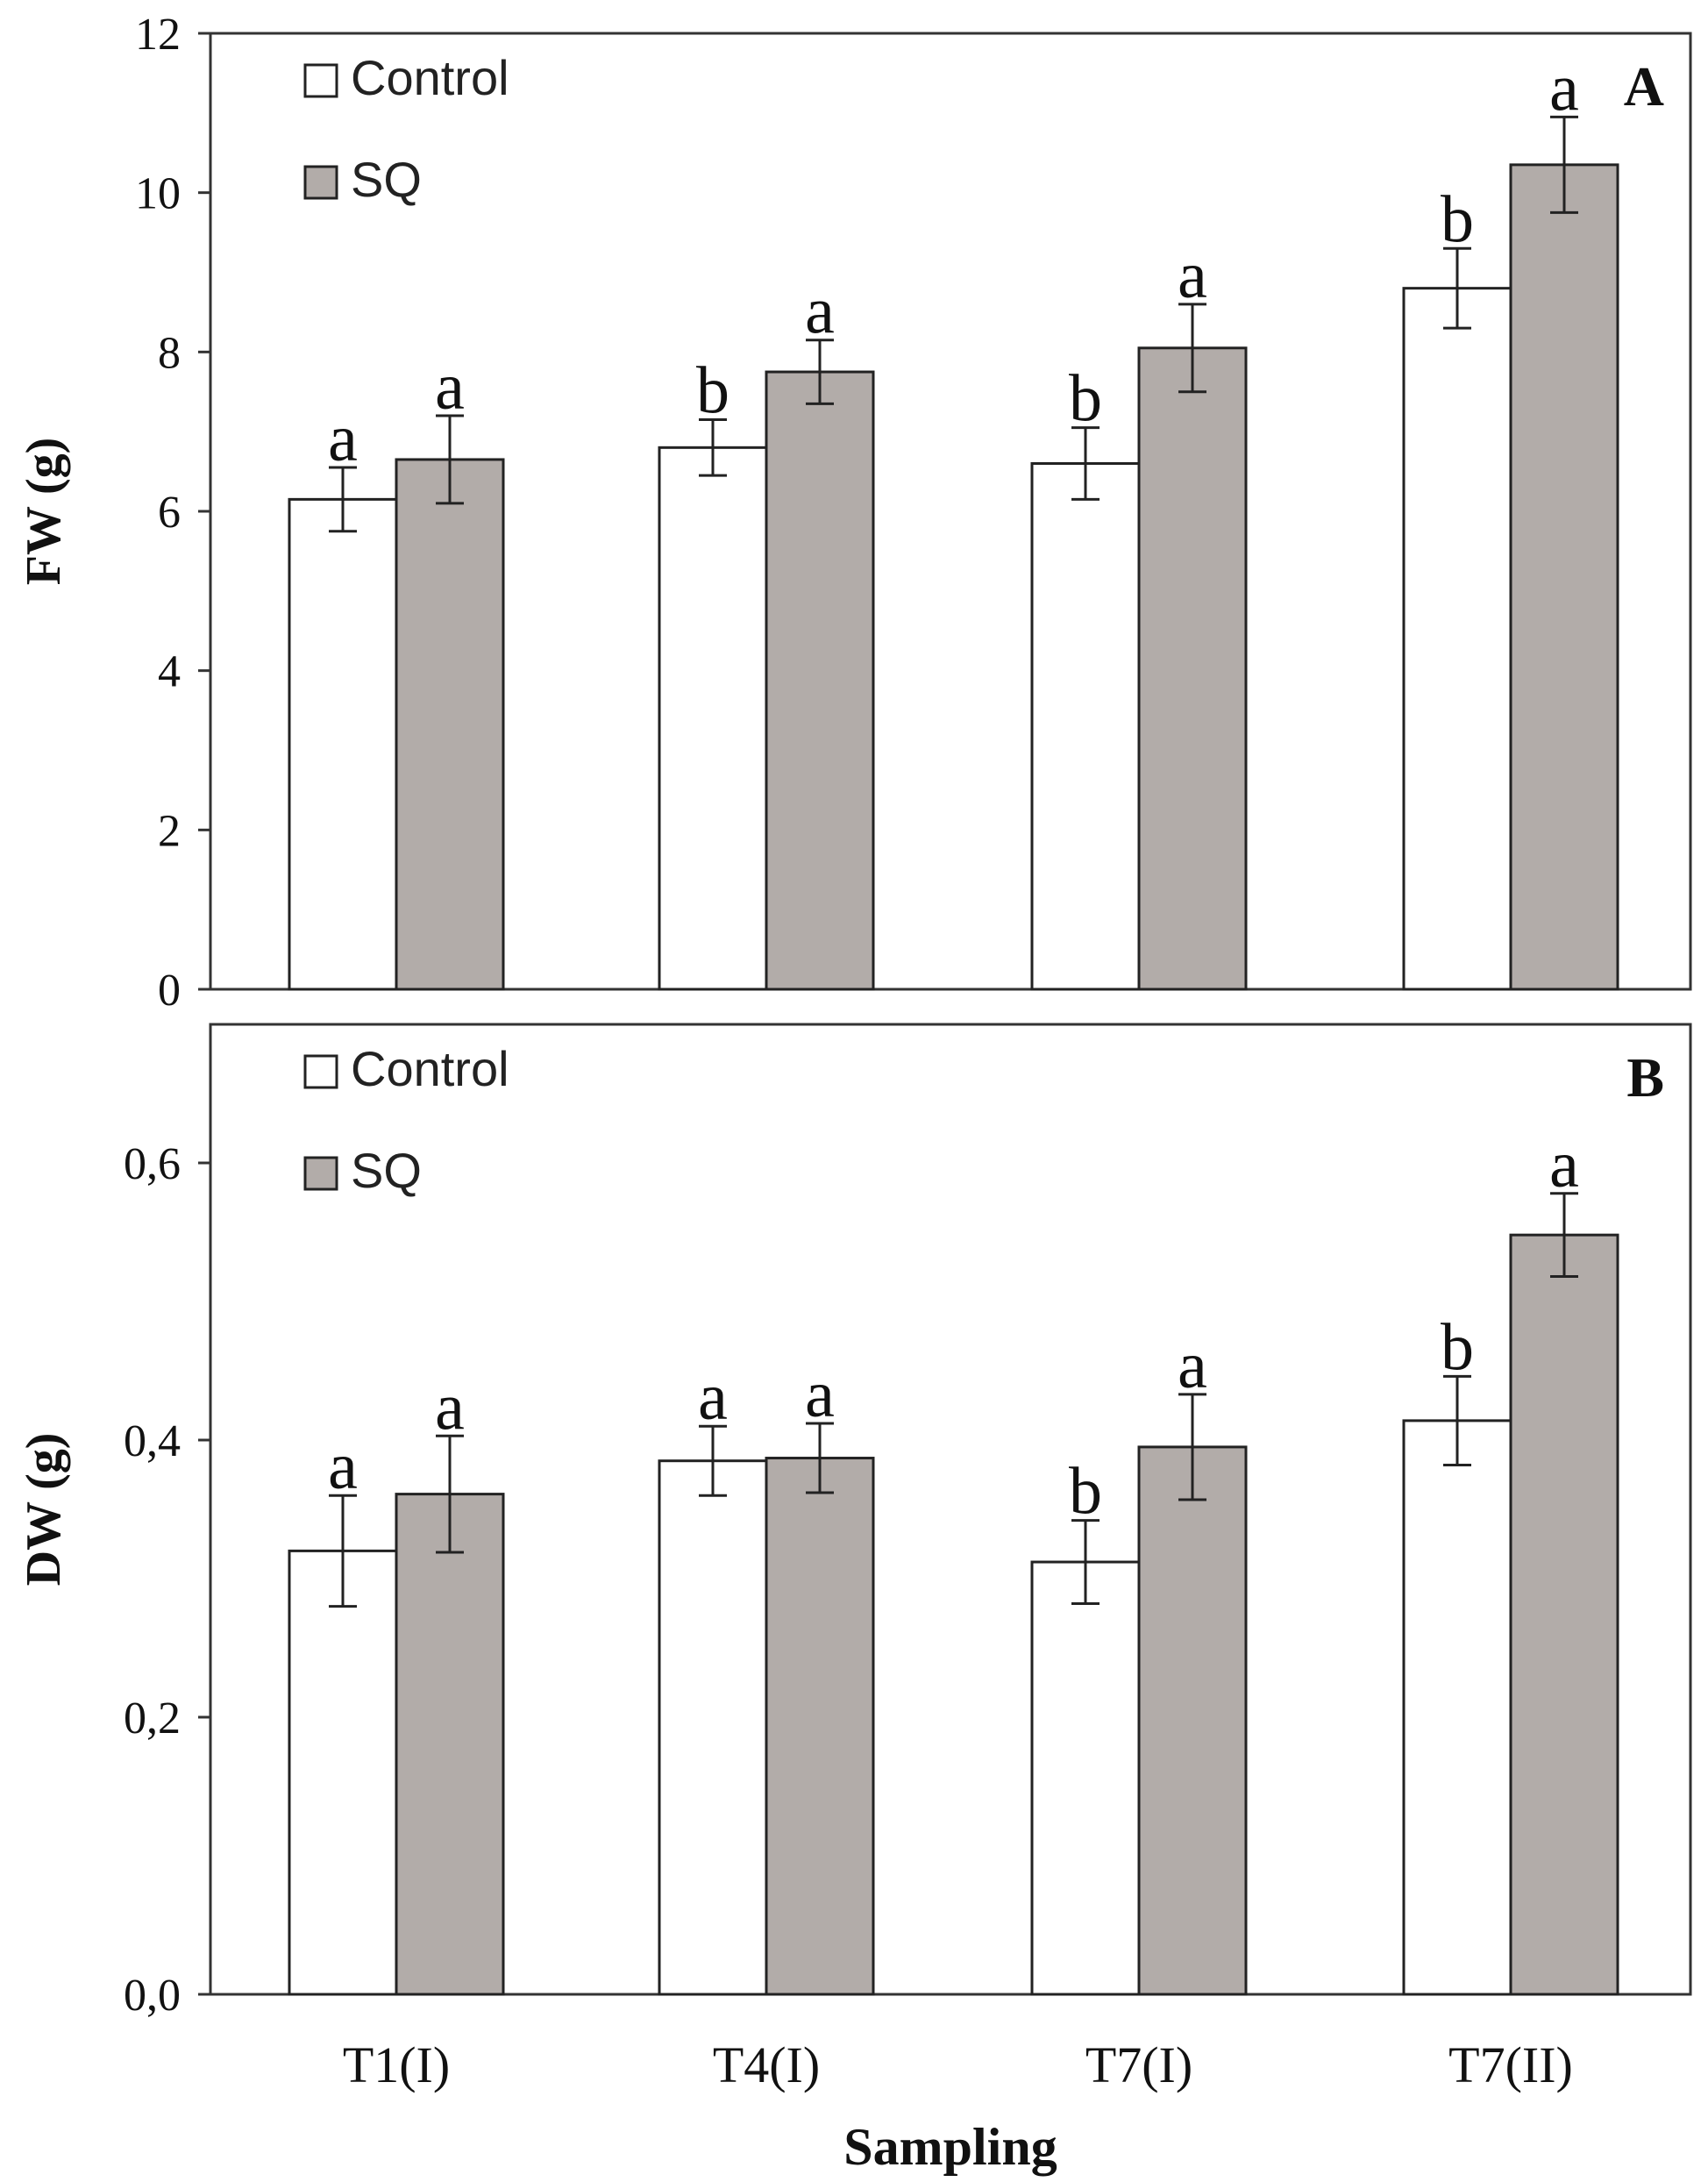 The image size is (1708, 2182). Describe the element at coordinates (44, 1510) in the screenshot. I see `panel-b-y-axis-label: DW (g)` at that location.